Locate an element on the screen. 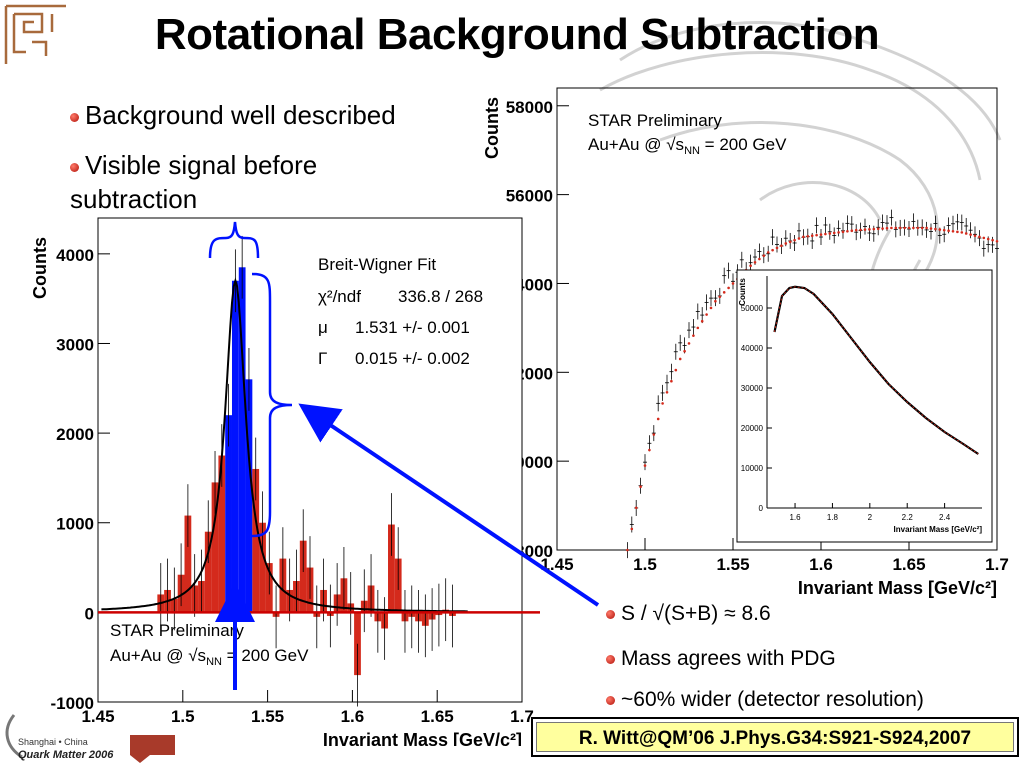  bullet-text: ~60% wider (detector resolution) is located at coordinates (772, 699).